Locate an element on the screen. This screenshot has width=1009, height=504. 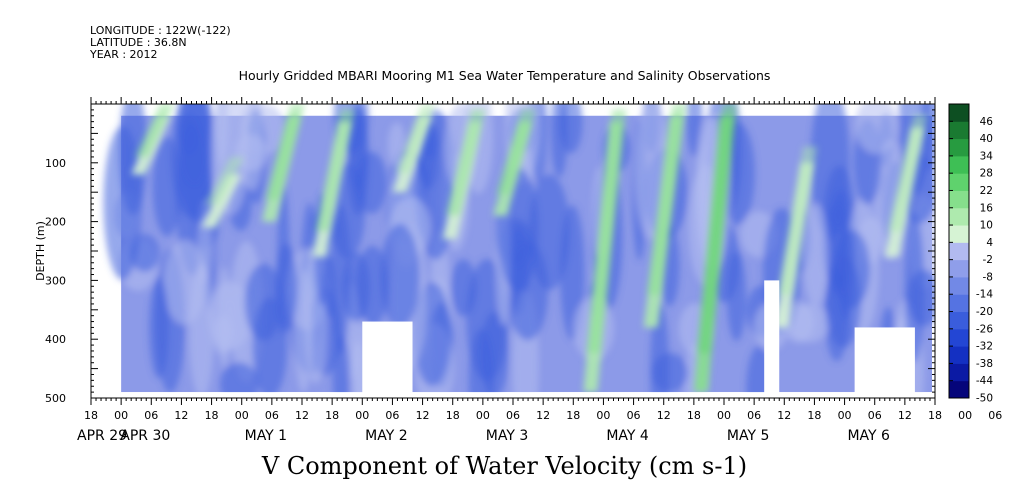
colorbar-label: -2 is located at coordinates (988, 260).